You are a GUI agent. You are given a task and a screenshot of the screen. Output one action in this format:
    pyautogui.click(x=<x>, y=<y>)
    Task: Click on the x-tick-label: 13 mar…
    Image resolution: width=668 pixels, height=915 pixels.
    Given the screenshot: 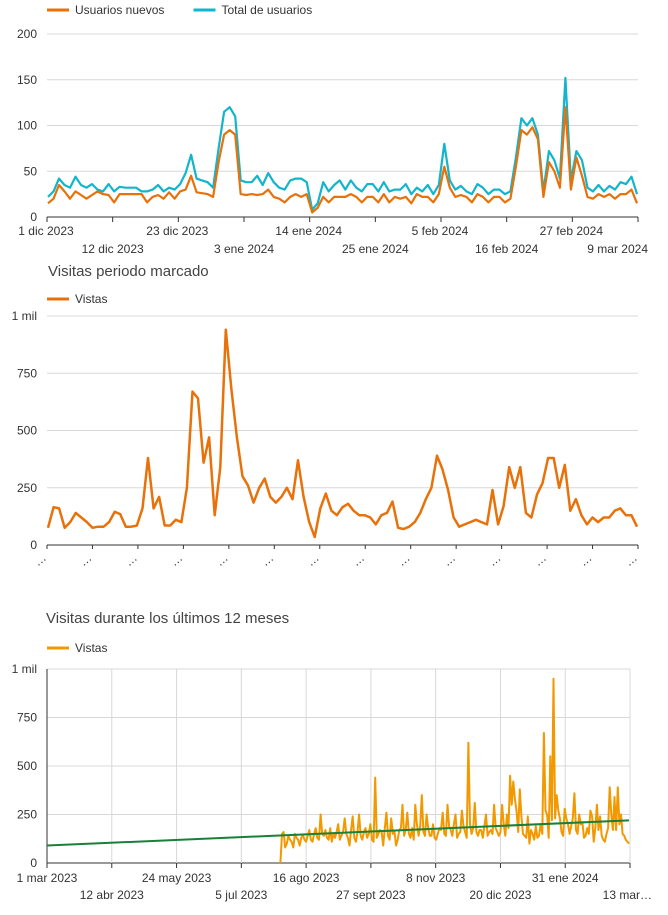 What is the action you would take?
    pyautogui.click(x=627, y=895)
    